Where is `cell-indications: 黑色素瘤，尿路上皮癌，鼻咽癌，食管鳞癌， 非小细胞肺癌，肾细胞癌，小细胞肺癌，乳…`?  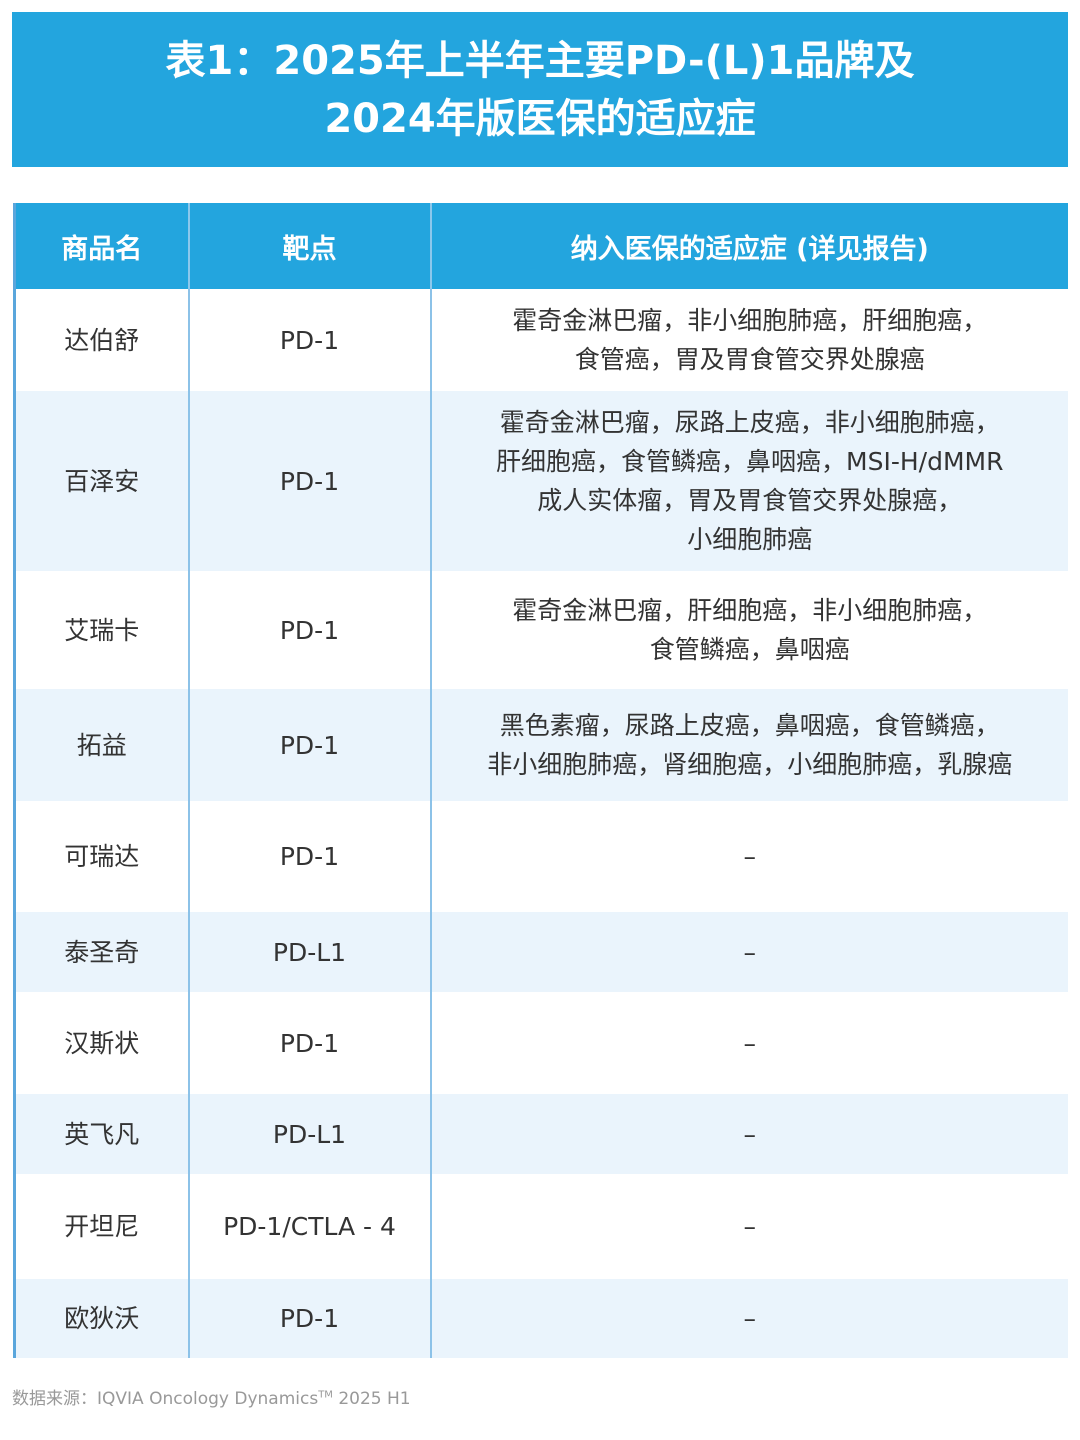 cell-indications: 黑色素瘤，尿路上皮癌，鼻咽癌，食管鳞癌， 非小细胞肺癌，肾细胞癌，小细胞肺癌，乳… is located at coordinates (748, 745).